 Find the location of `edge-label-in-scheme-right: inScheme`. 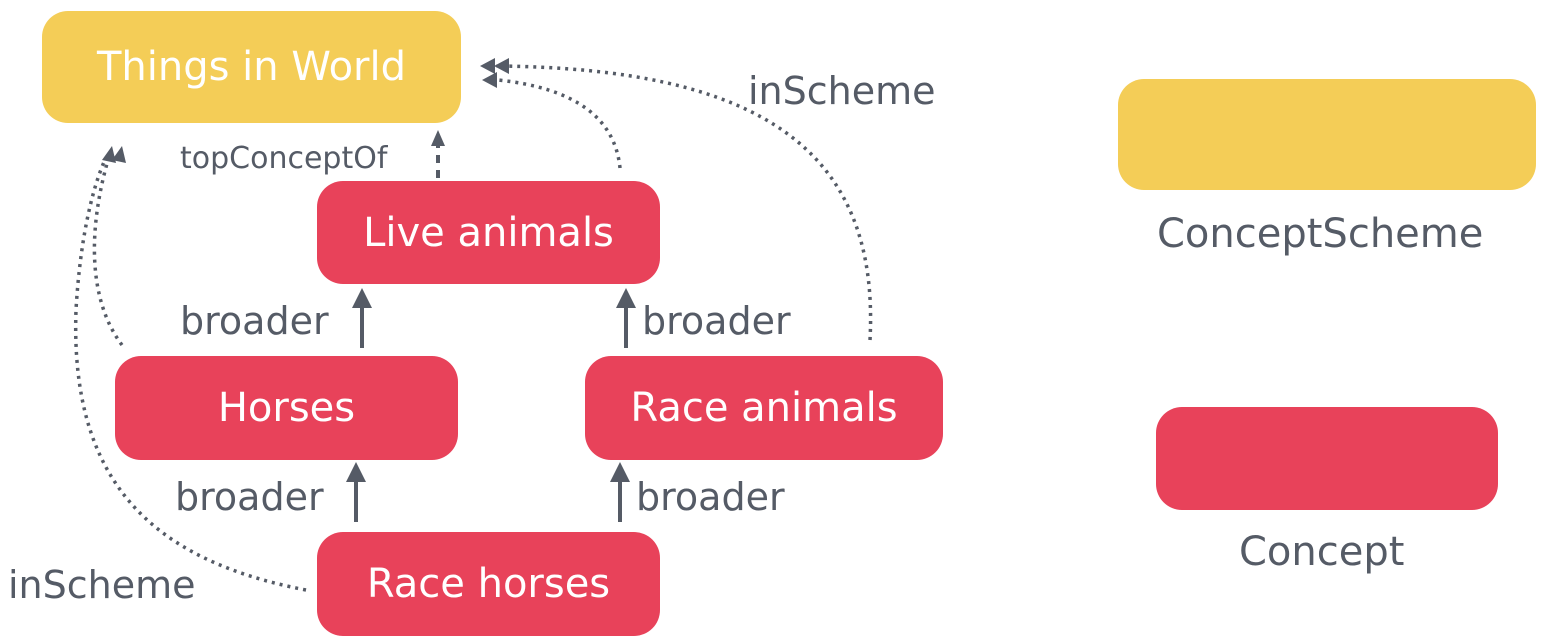

edge-label-in-scheme-right: inScheme is located at coordinates (842, 91).